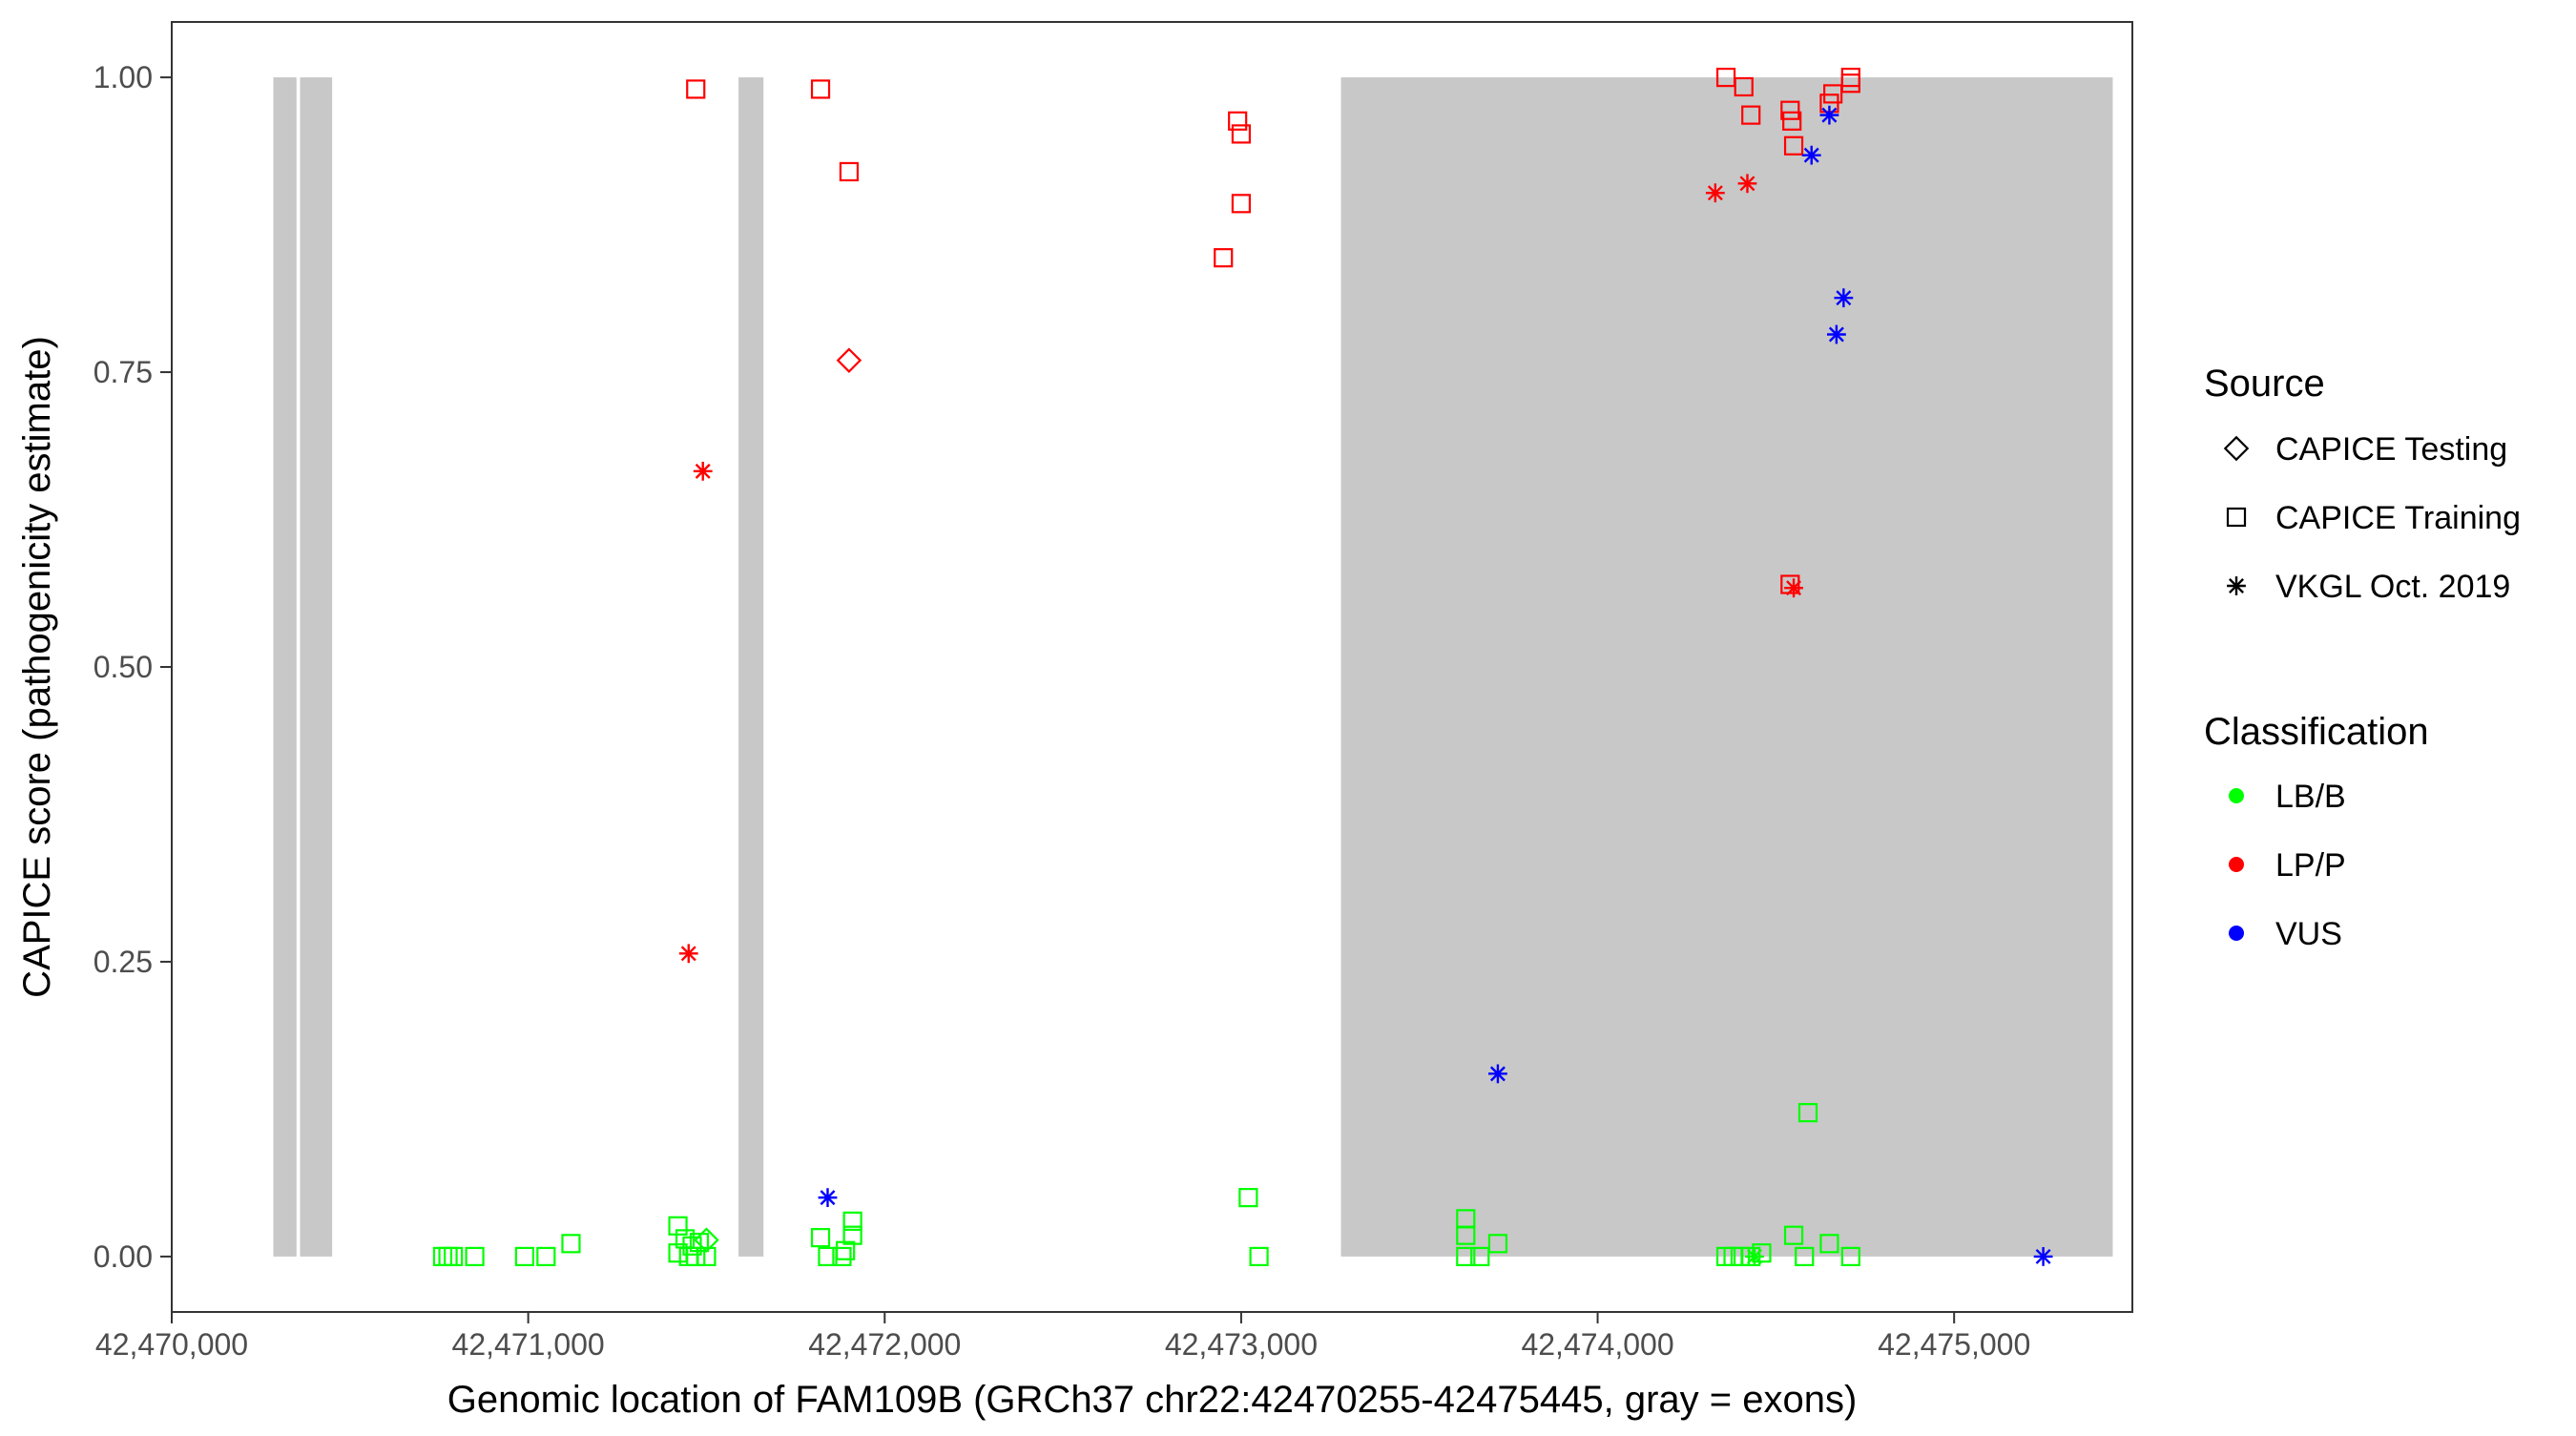 This screenshot has height=1436, width=2576. Describe the element at coordinates (2392, 587) in the screenshot. I see `legend-source-label: VKGL Oct. 2019` at that location.